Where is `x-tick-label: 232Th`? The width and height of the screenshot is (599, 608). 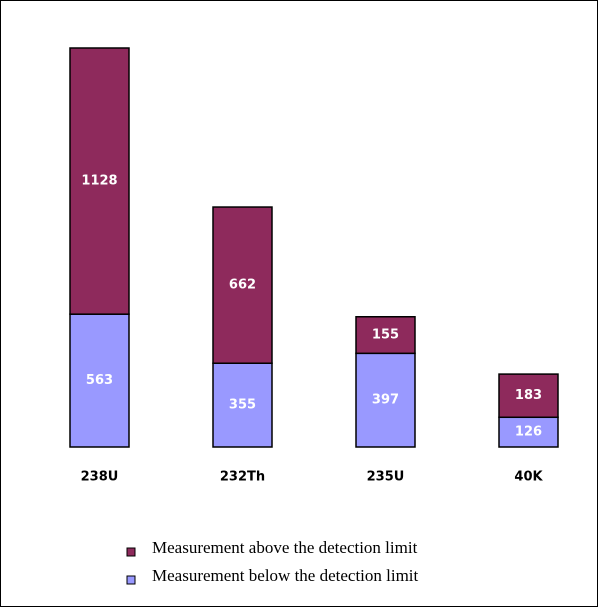
x-tick-label: 232Th is located at coordinates (242, 477).